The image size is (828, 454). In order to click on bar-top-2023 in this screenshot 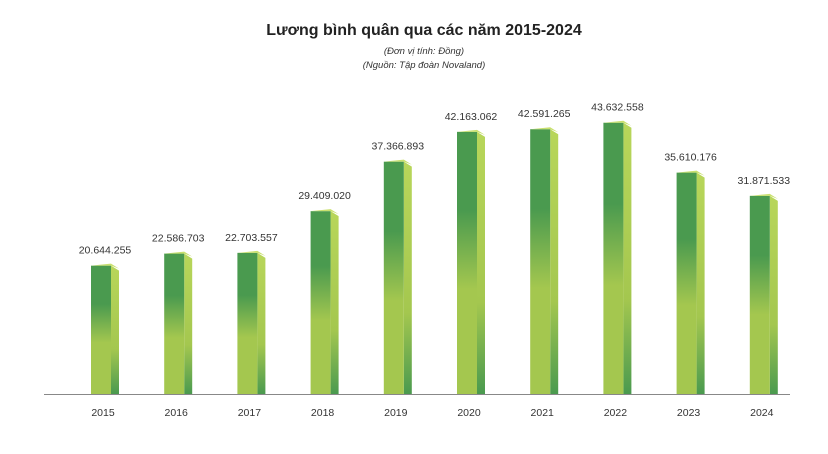, I will do `click(690, 173)`.